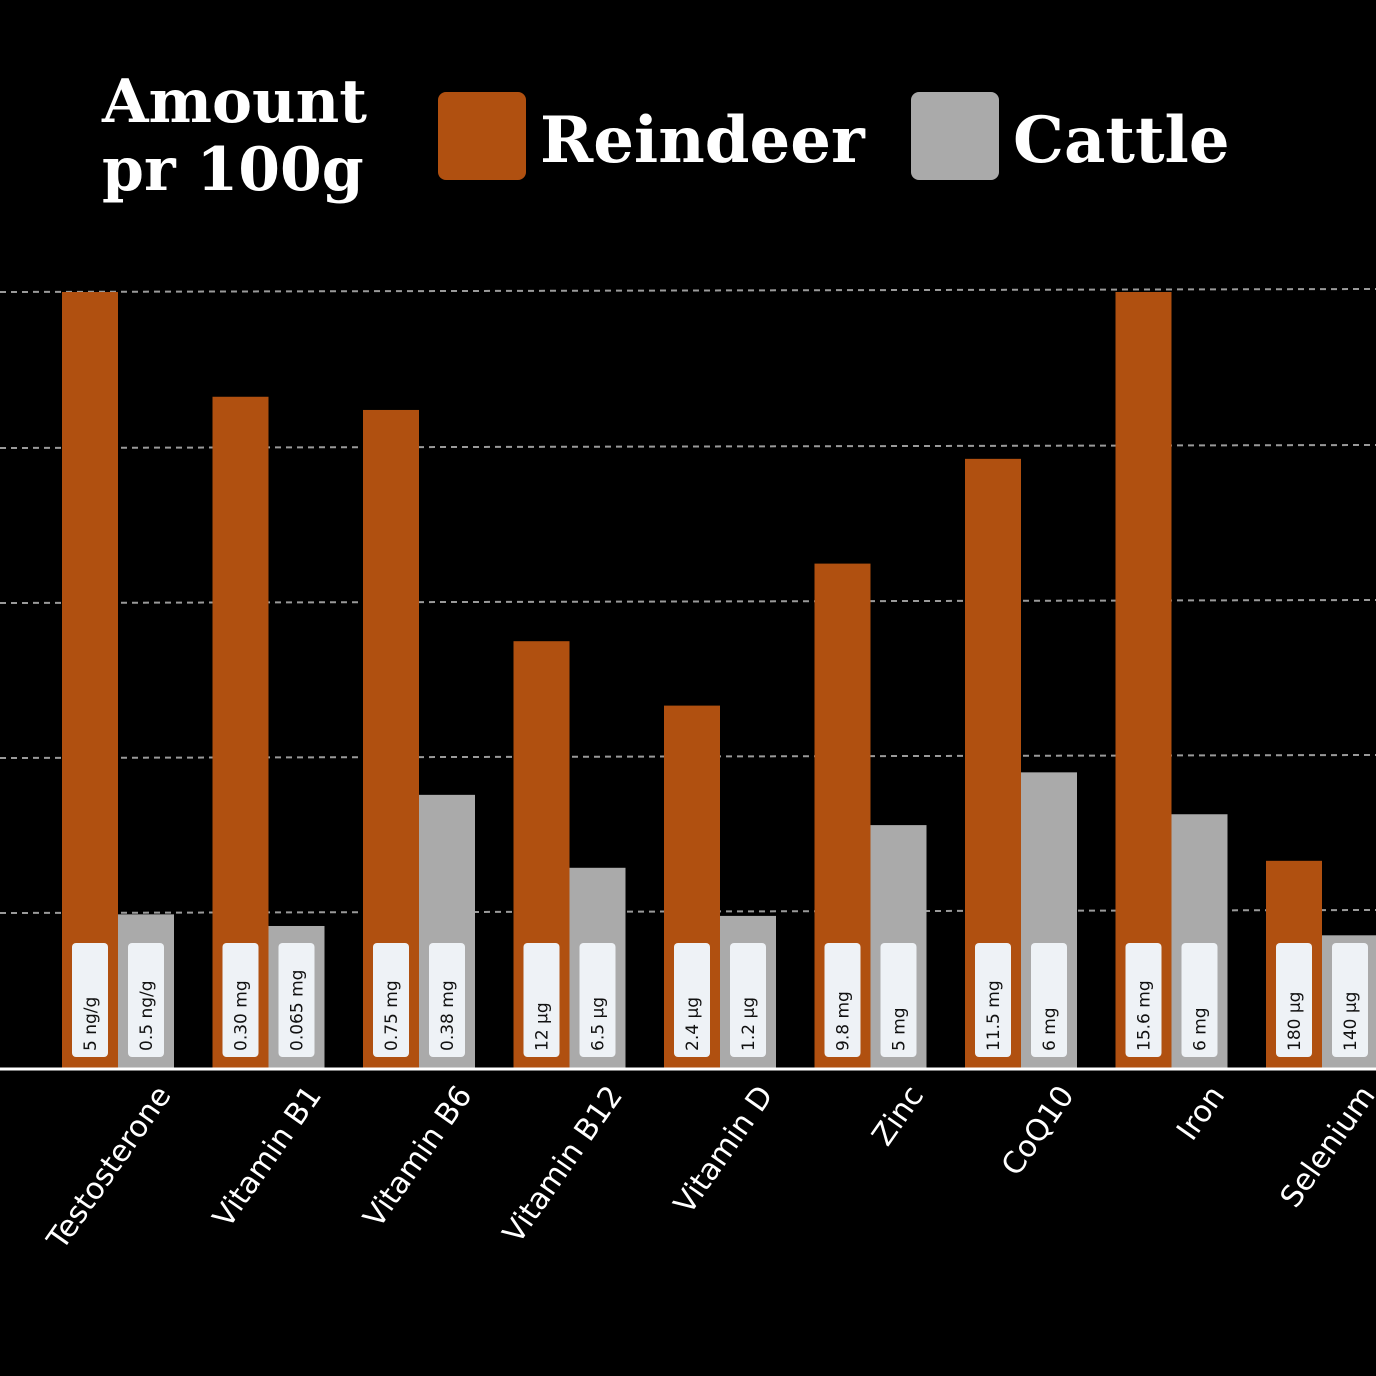 This screenshot has height=1376, width=1376. Describe the element at coordinates (1038, 1131) in the screenshot. I see `category-label: CoQ10` at that location.